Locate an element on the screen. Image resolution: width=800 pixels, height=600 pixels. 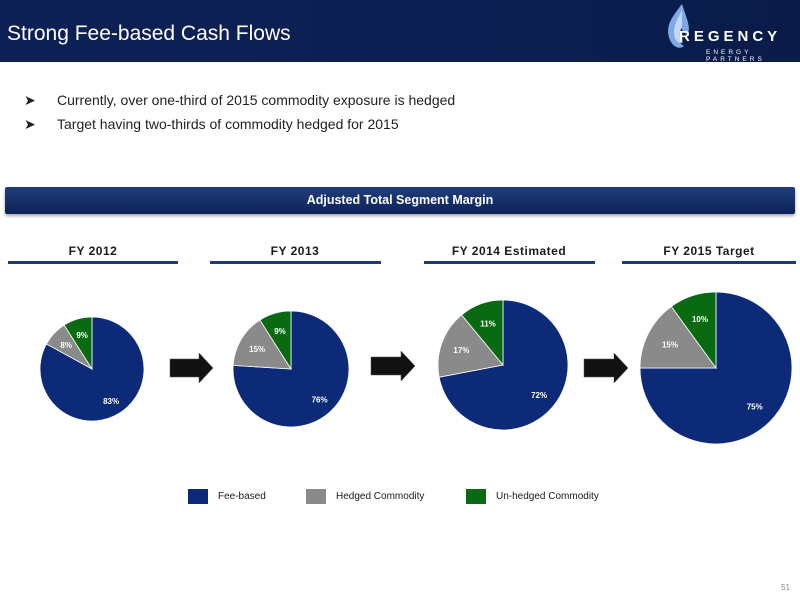
pie-data-label: 72% is located at coordinates (539, 395).